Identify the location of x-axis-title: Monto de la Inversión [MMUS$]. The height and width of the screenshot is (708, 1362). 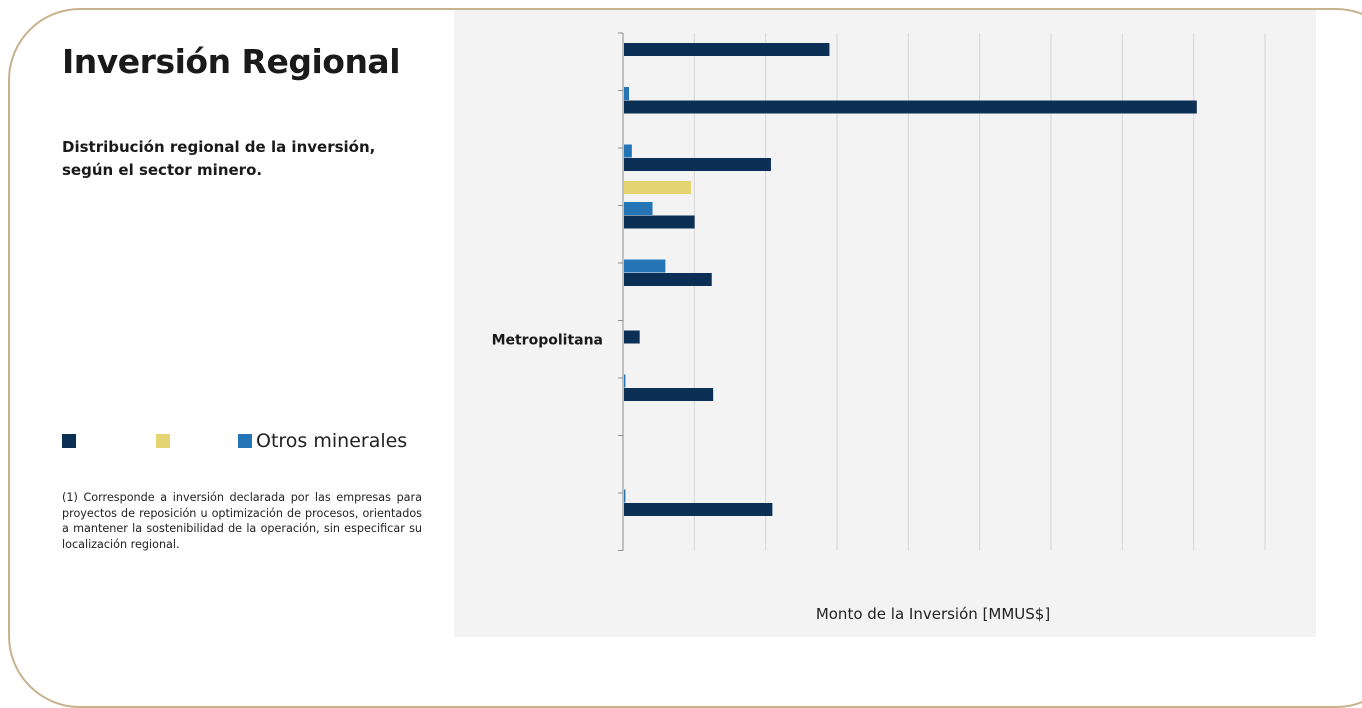
(933, 614).